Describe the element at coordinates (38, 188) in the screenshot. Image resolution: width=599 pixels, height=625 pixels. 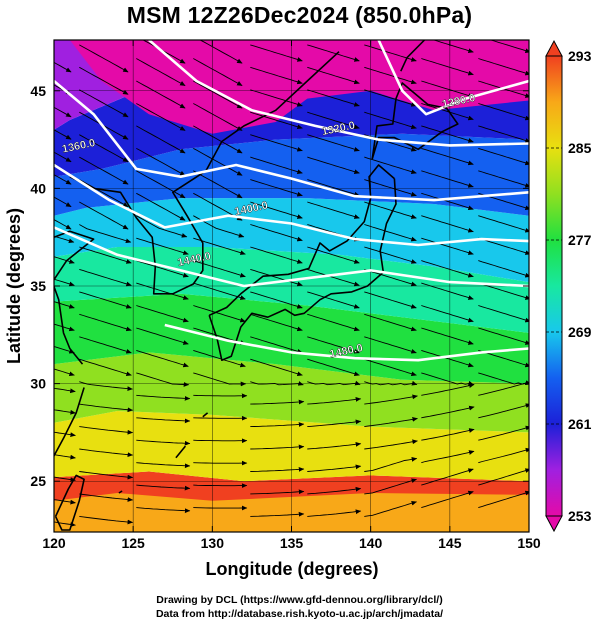
I see `y-tick-label: 40` at that location.